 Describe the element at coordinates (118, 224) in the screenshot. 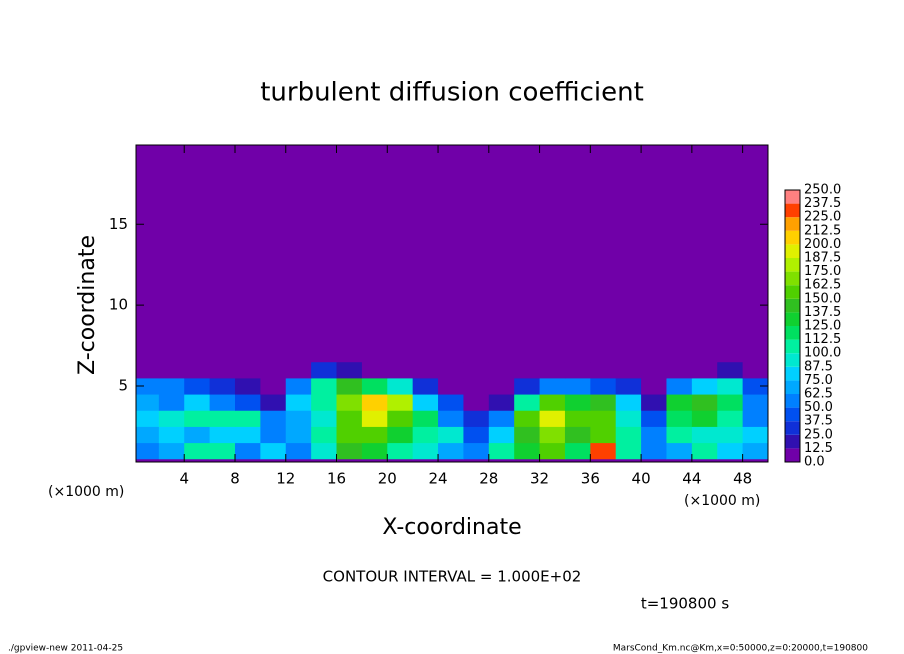

I see `y-tick-label: 15` at that location.